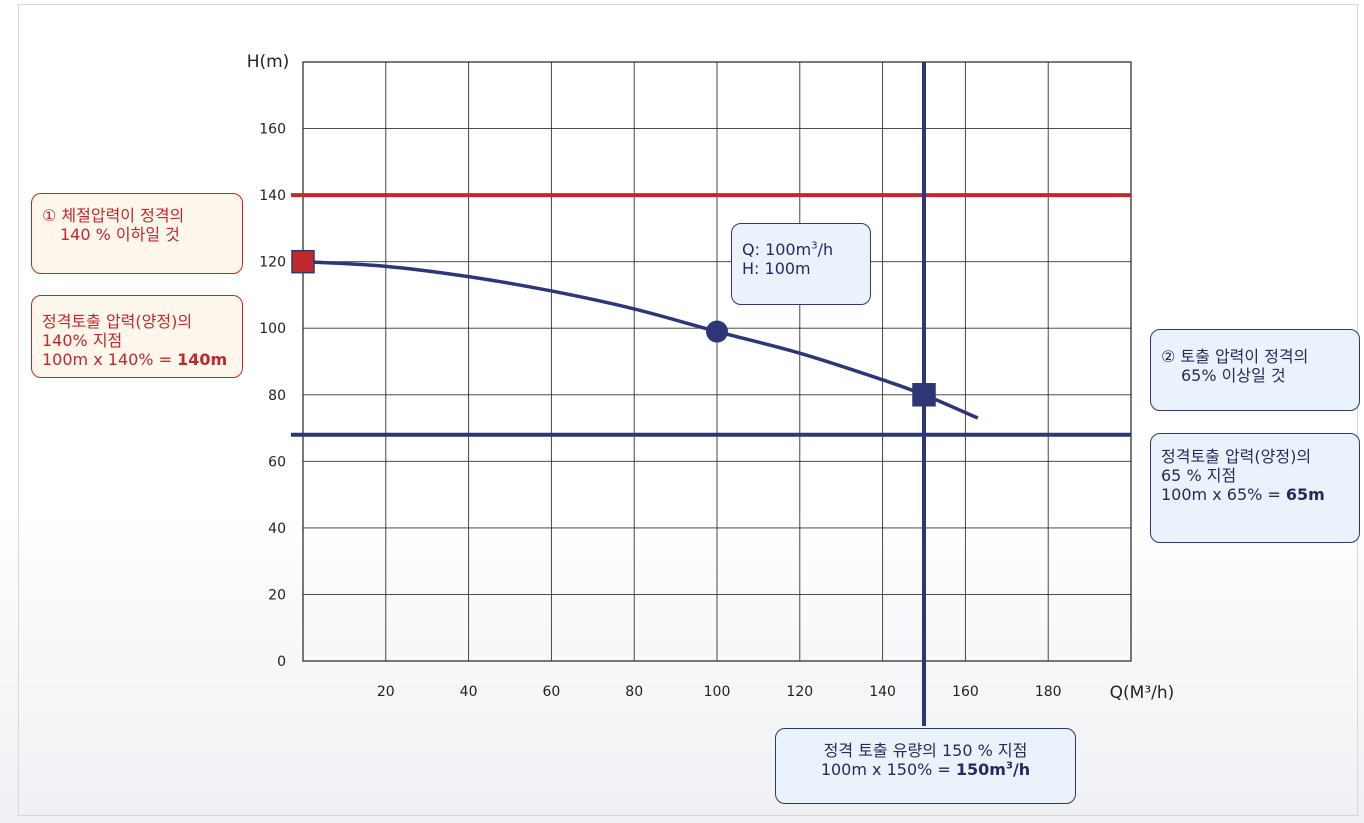 This screenshot has width=1364, height=823. What do you see at coordinates (825, 249) in the screenshot?
I see `rated-q-unit: /h` at bounding box center [825, 249].